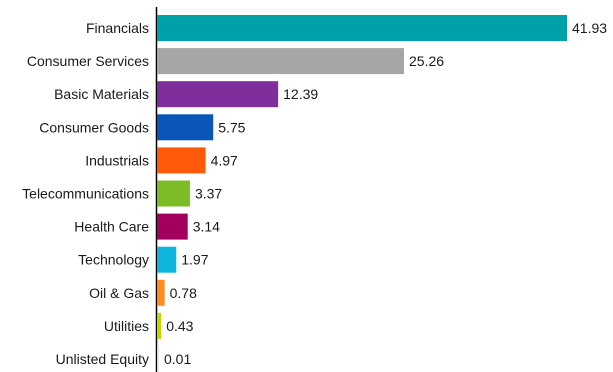 The image size is (613, 372). Describe the element at coordinates (177, 359) in the screenshot. I see `value-label: 0.01` at that location.